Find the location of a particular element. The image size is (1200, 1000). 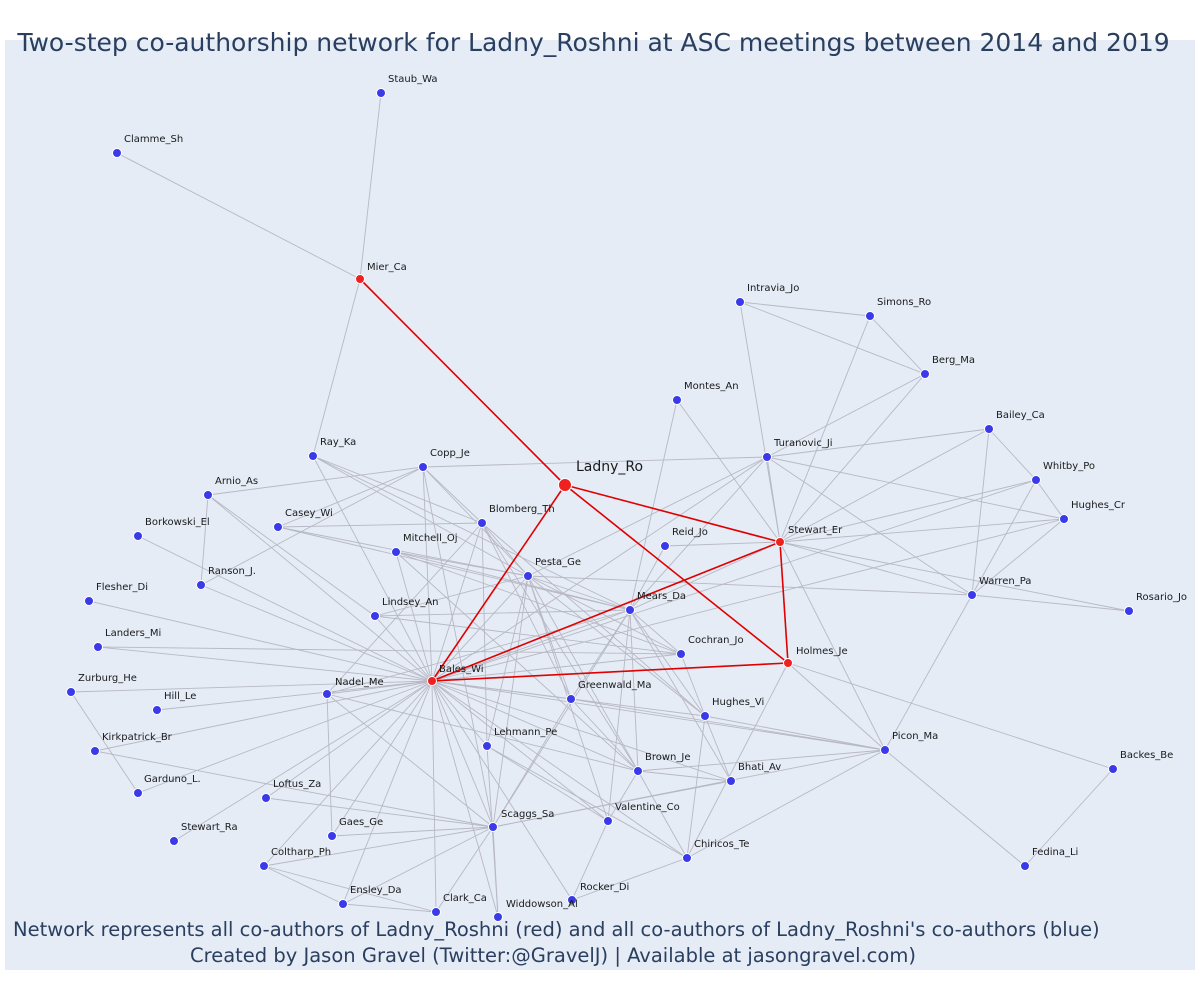

node-zurburg-he is located at coordinates (71, 692).